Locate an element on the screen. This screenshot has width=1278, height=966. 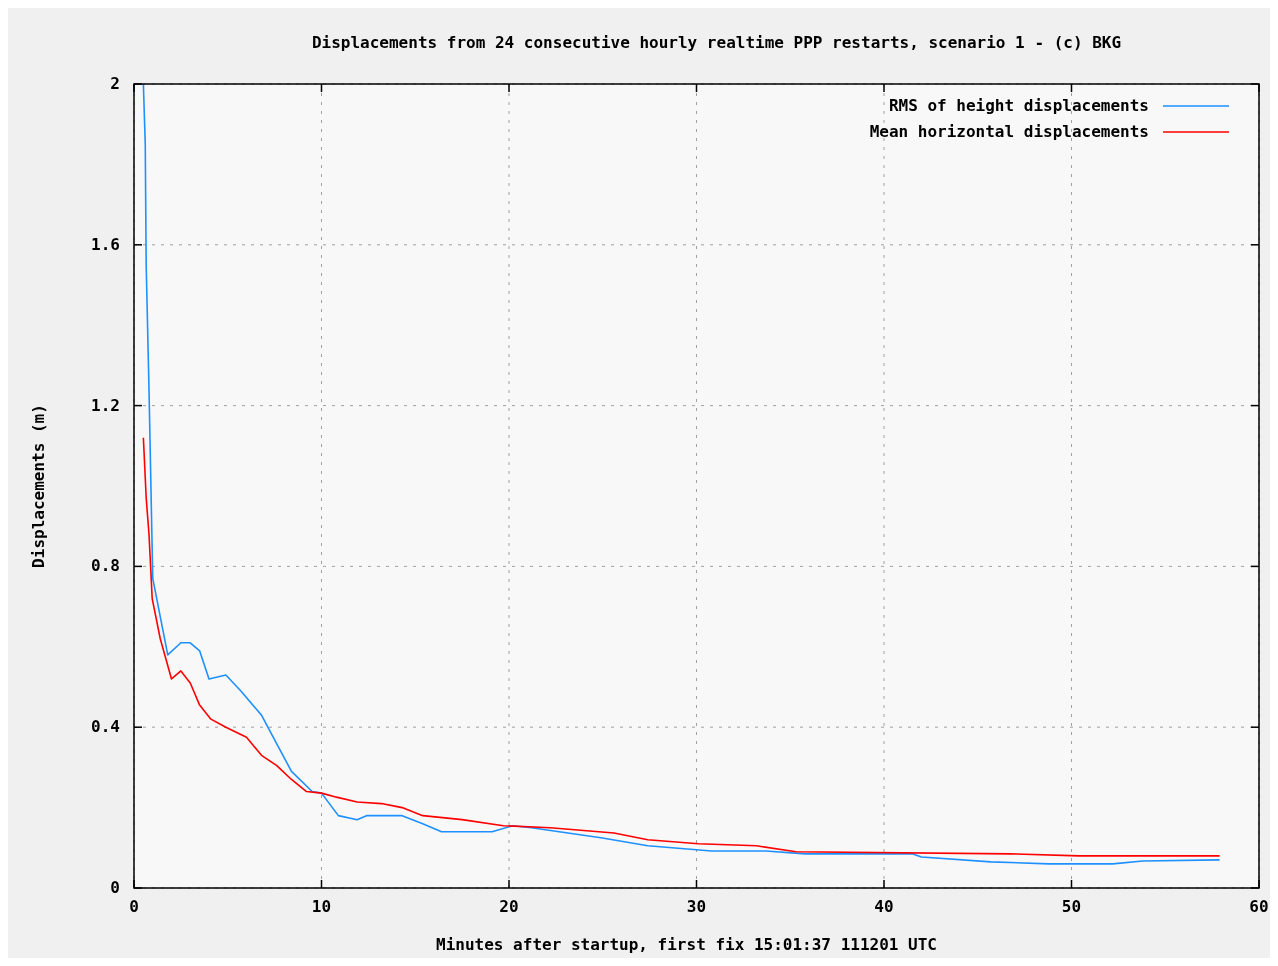
x-tick-label: 0 is located at coordinates (134, 906).